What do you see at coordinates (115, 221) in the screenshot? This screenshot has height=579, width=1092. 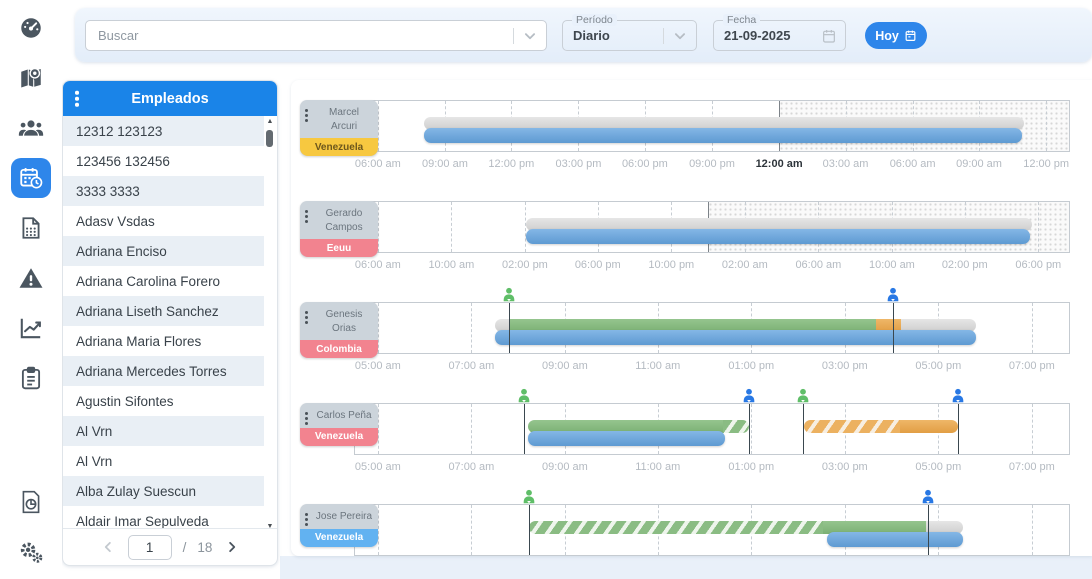 I see `employee-list-item: Adasv Vsdas` at bounding box center [115, 221].